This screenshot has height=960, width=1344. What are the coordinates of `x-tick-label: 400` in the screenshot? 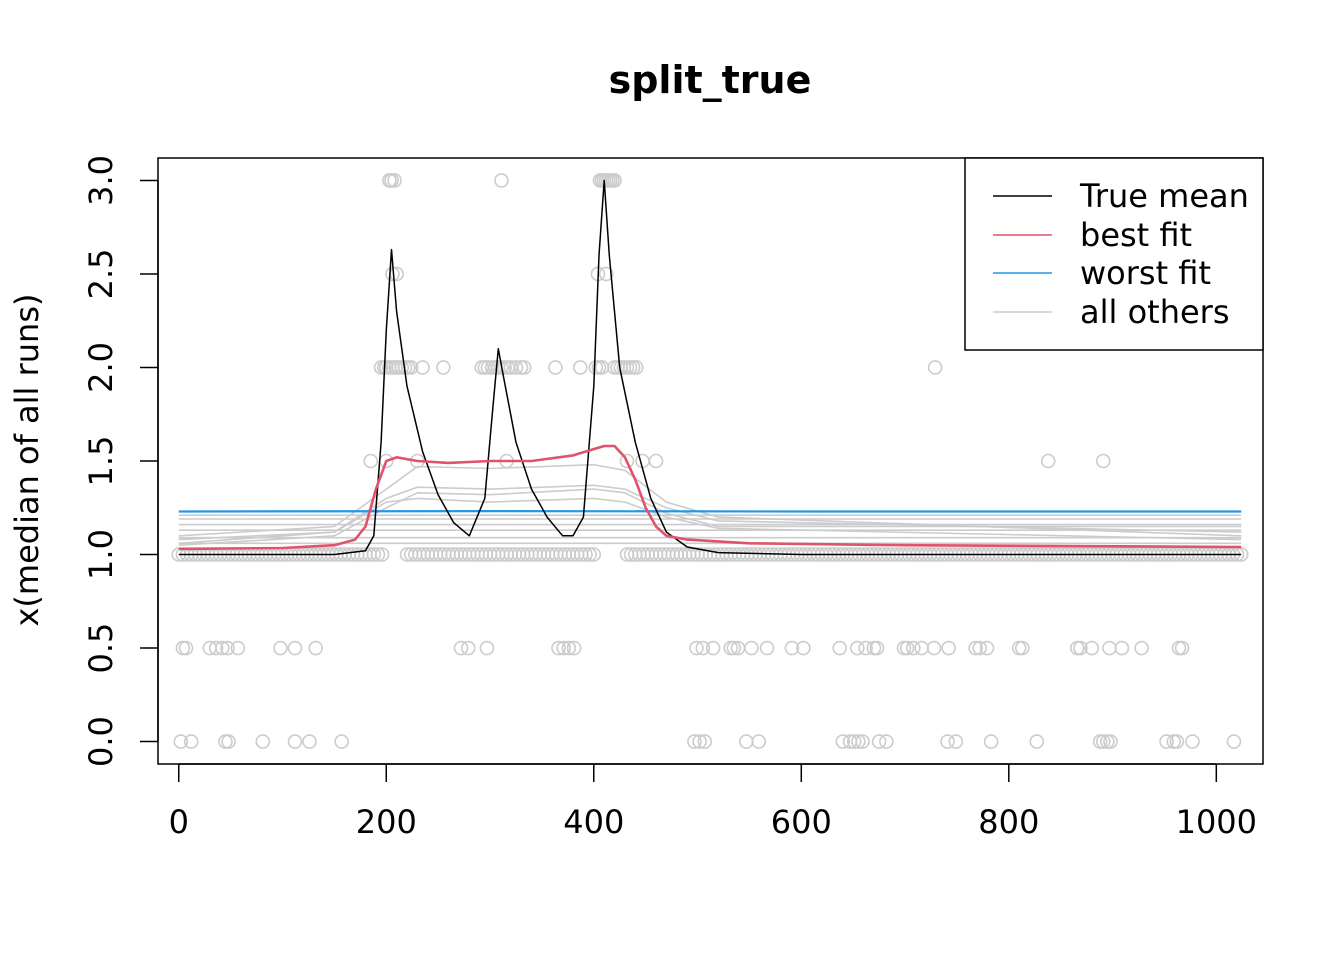 It's located at (593, 822).